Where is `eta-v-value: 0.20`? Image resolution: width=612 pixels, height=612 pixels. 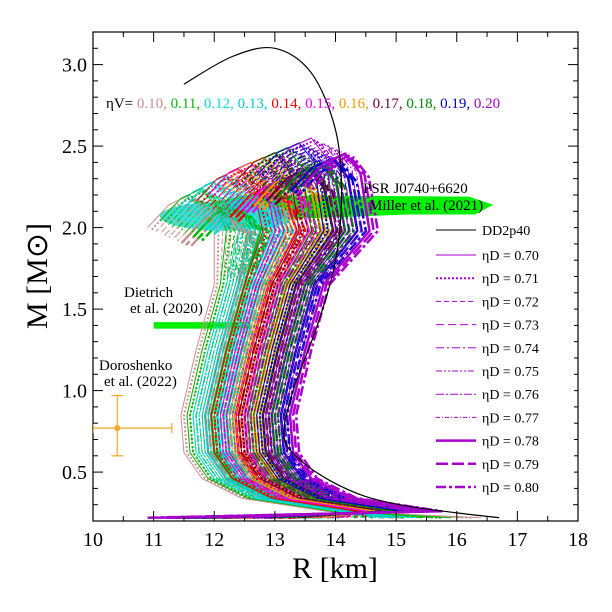
eta-v-value: 0.20 is located at coordinates (487, 104).